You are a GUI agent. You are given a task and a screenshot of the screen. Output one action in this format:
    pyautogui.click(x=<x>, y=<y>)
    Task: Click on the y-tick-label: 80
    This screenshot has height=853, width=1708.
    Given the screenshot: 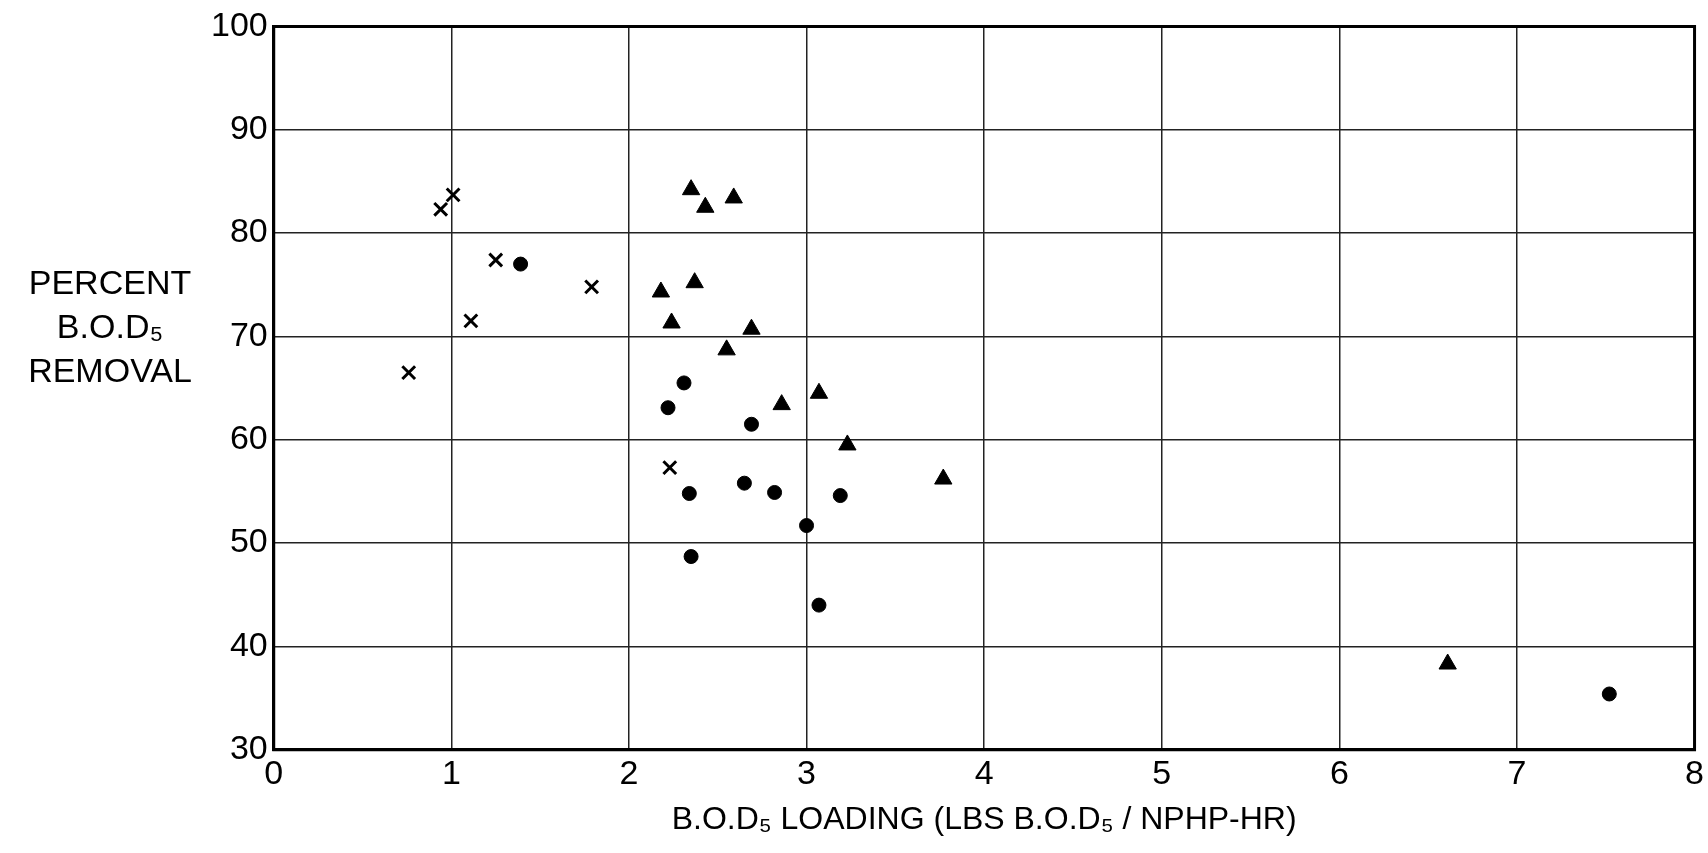 What is the action you would take?
    pyautogui.click(x=248, y=230)
    